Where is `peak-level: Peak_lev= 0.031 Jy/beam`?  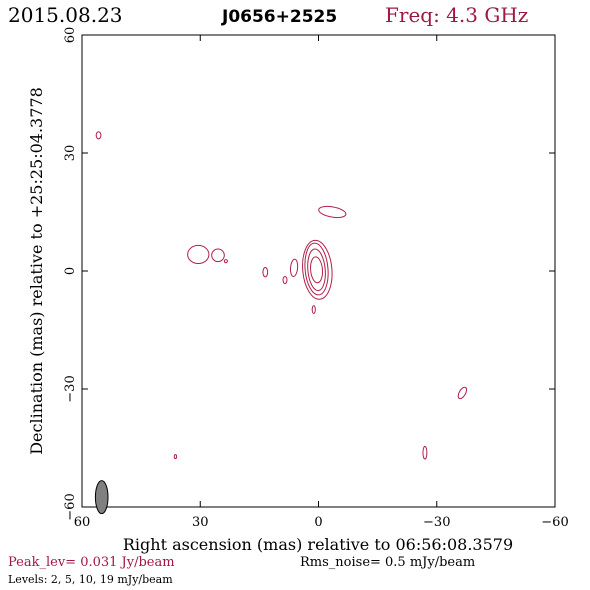
peak-level: Peak_lev= 0.031 Jy/beam is located at coordinates (91, 562).